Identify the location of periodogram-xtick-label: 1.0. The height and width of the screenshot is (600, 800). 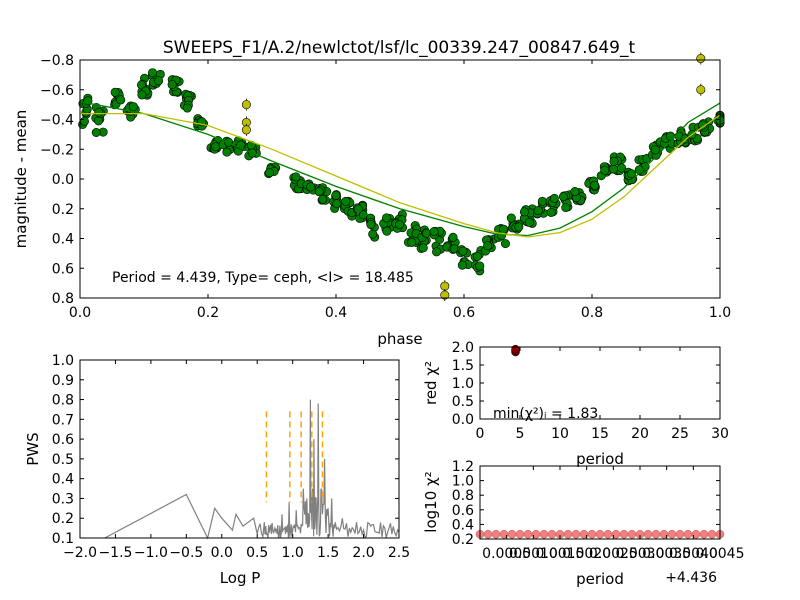
(293, 553).